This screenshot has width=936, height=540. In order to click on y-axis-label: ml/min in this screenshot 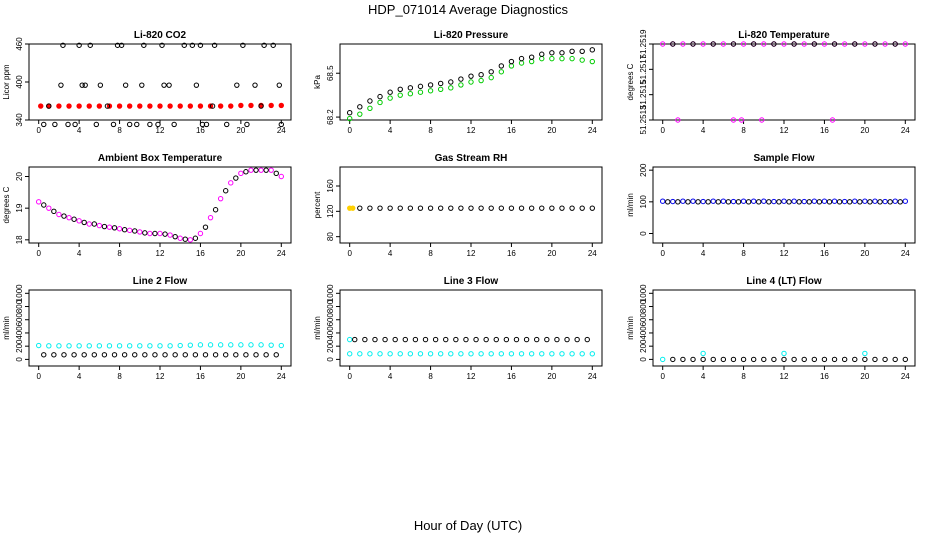, I will do `click(630, 205)`.